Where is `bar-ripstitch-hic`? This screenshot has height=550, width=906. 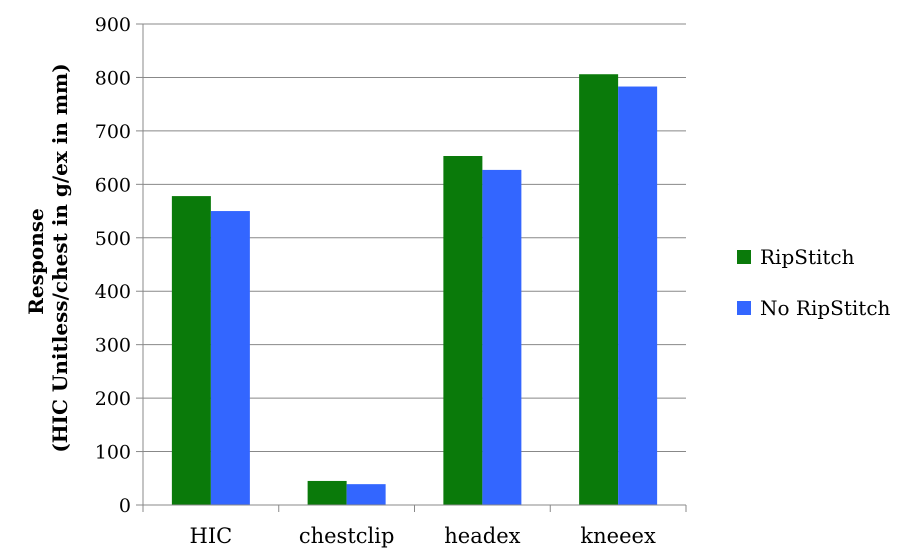 bar-ripstitch-hic is located at coordinates (191, 350).